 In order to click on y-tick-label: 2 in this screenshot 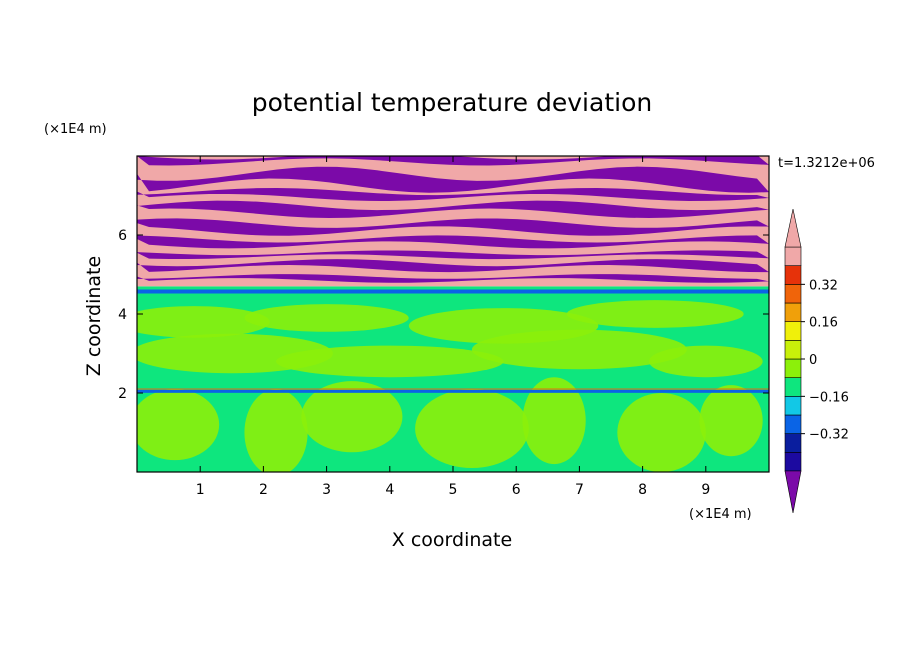, I will do `click(122, 394)`.